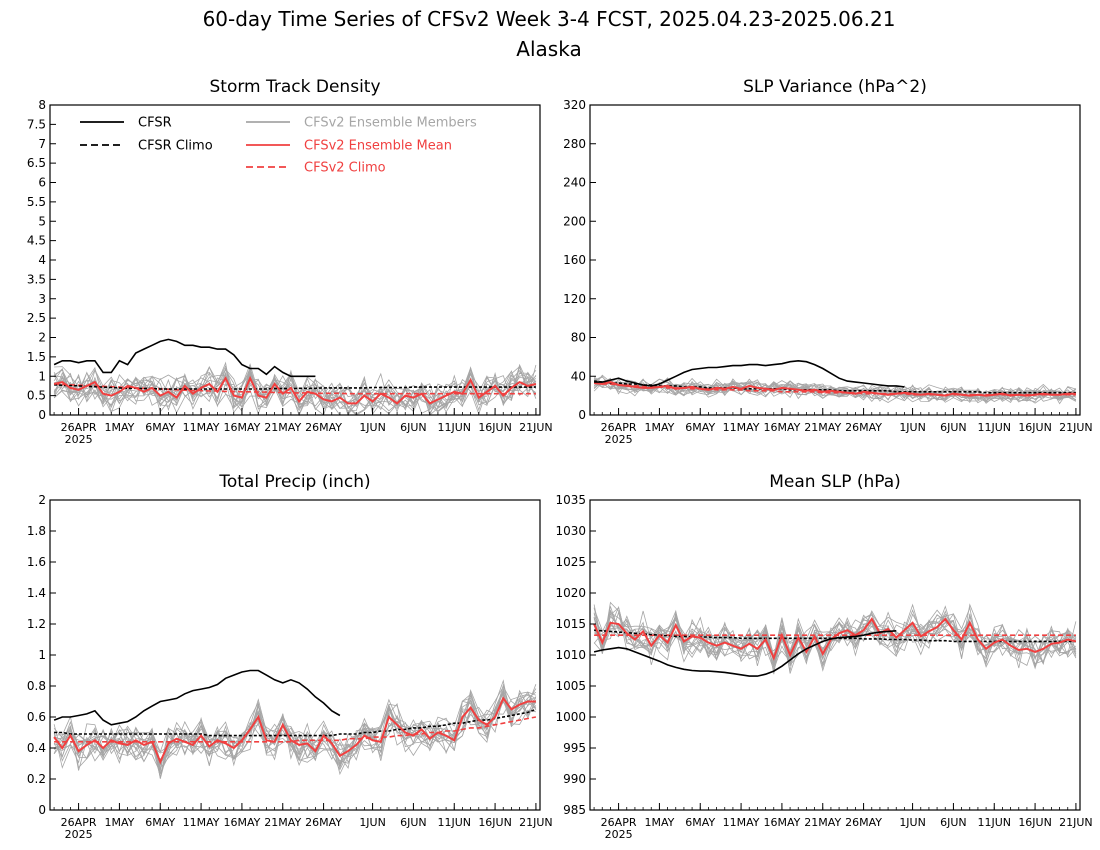  What do you see at coordinates (36, 241) in the screenshot?
I see `y-tick-label: 4.5` at bounding box center [36, 241].